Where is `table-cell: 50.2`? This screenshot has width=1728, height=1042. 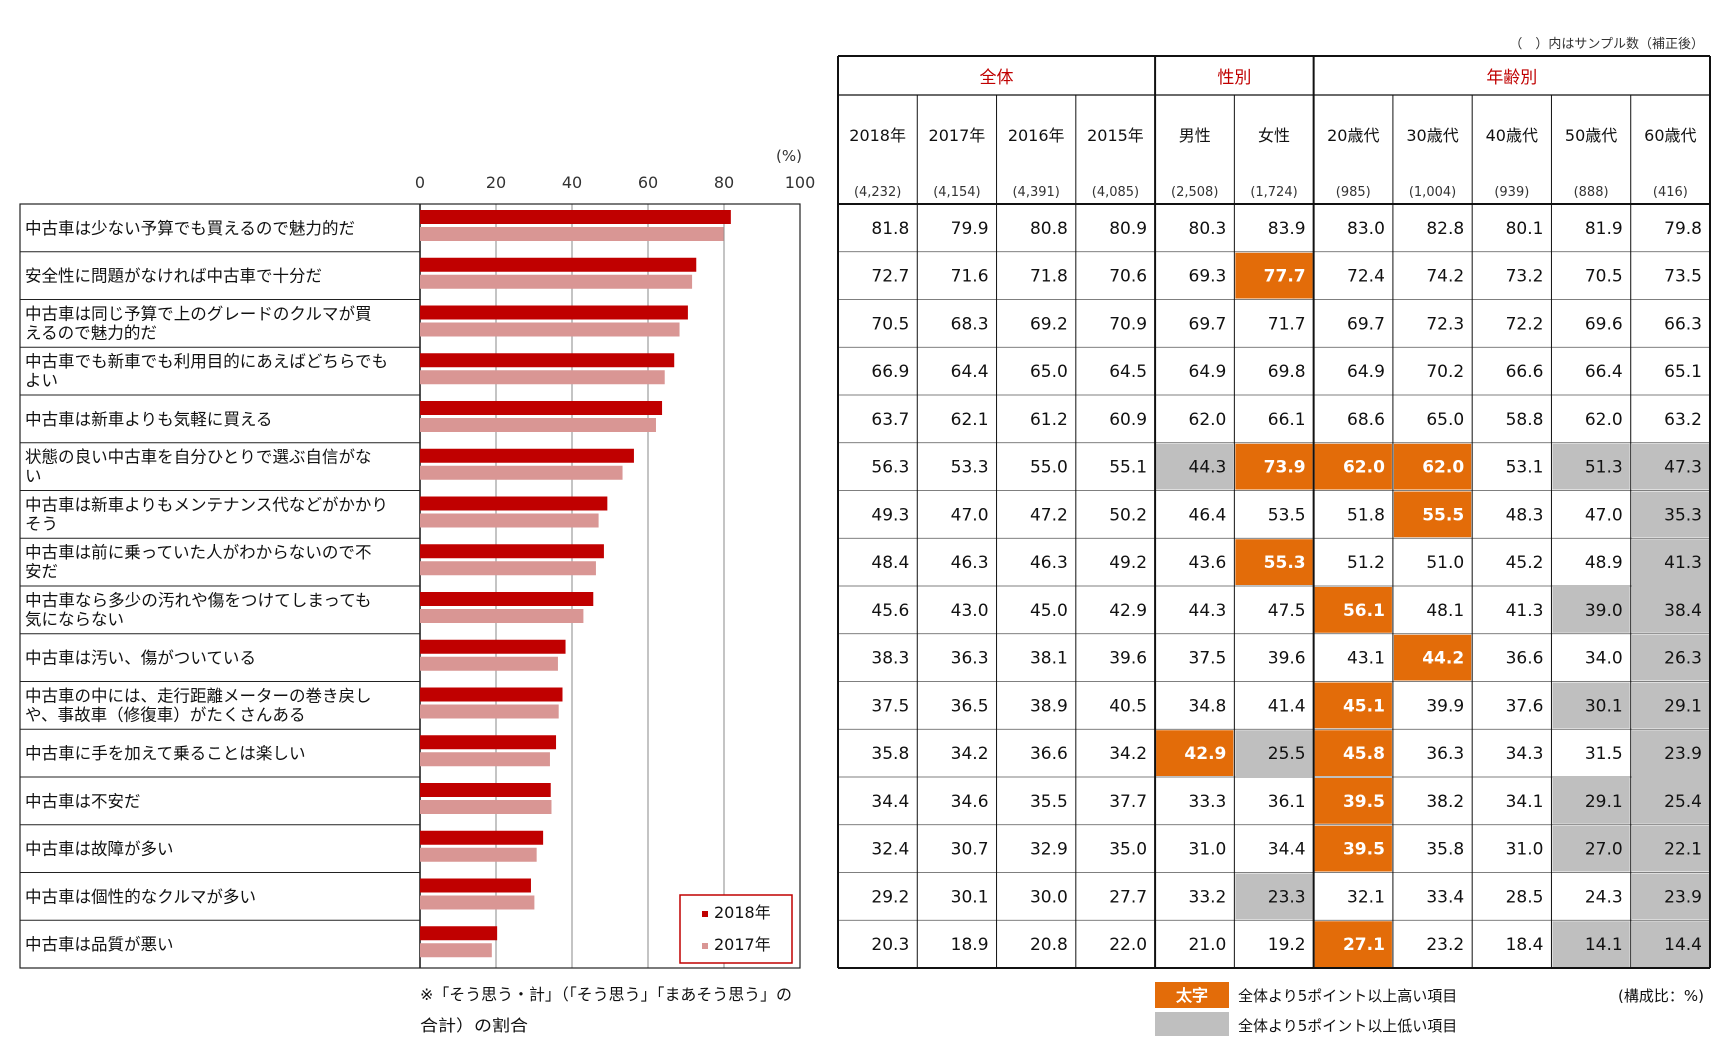
table-cell: 50.2 is located at coordinates (1128, 515).